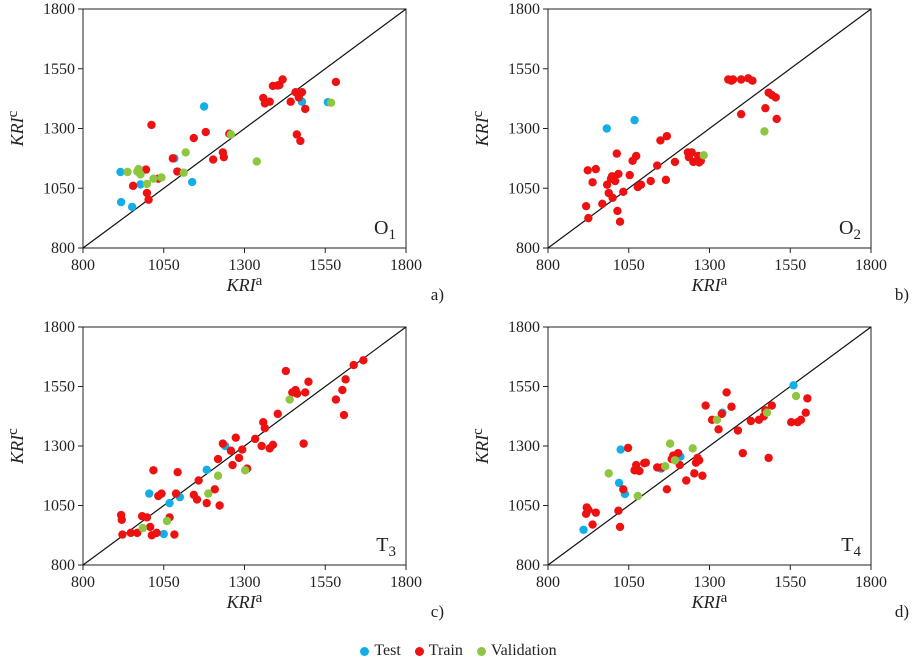  Describe the element at coordinates (59, 69) in the screenshot. I see `y-tick-label: 1550` at that location.